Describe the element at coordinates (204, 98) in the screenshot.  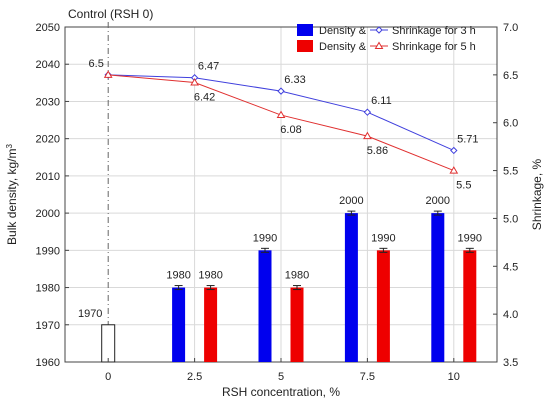
I see `line-value-label: 6.42` at that location.